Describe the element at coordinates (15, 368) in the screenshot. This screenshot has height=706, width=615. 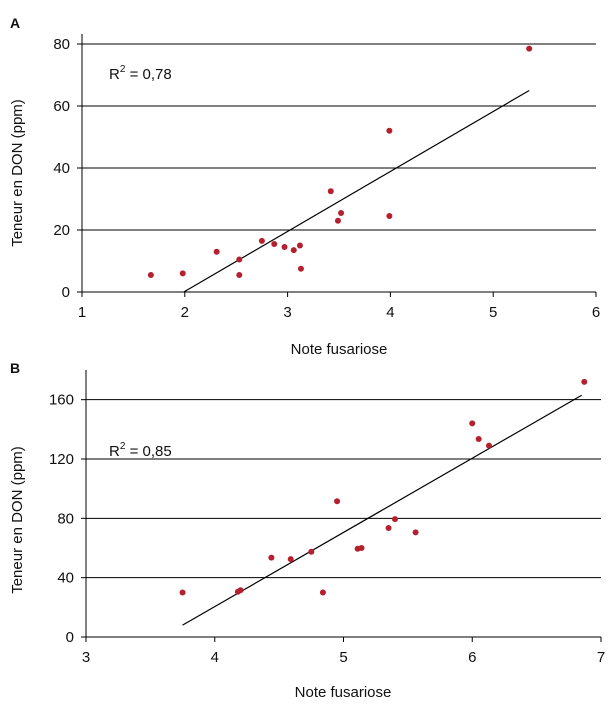
I see `panel-b-label: B` at that location.